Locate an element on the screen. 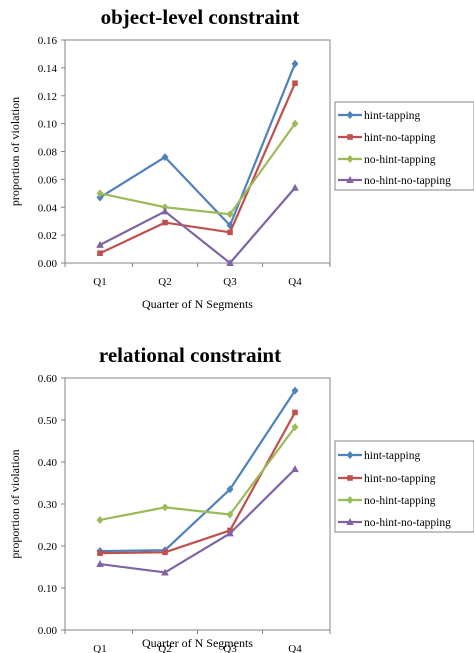 This screenshot has width=474, height=653. y-tick-label: 0.14 is located at coordinates (48, 69).